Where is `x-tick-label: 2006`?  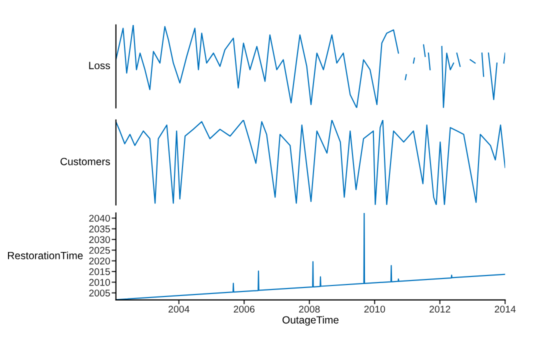
x-tick-label: 2006 is located at coordinates (244, 309).